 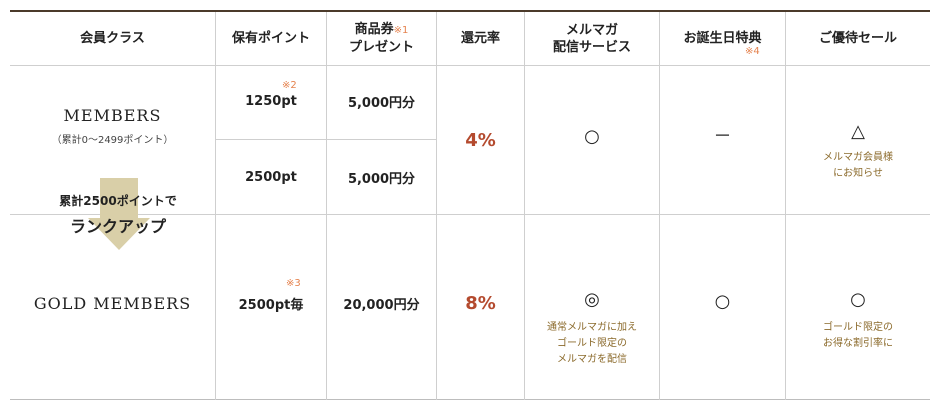 I want to click on gold-sale-cell: ○ ゴールド限定の お得な割引率に, so click(x=858, y=325).